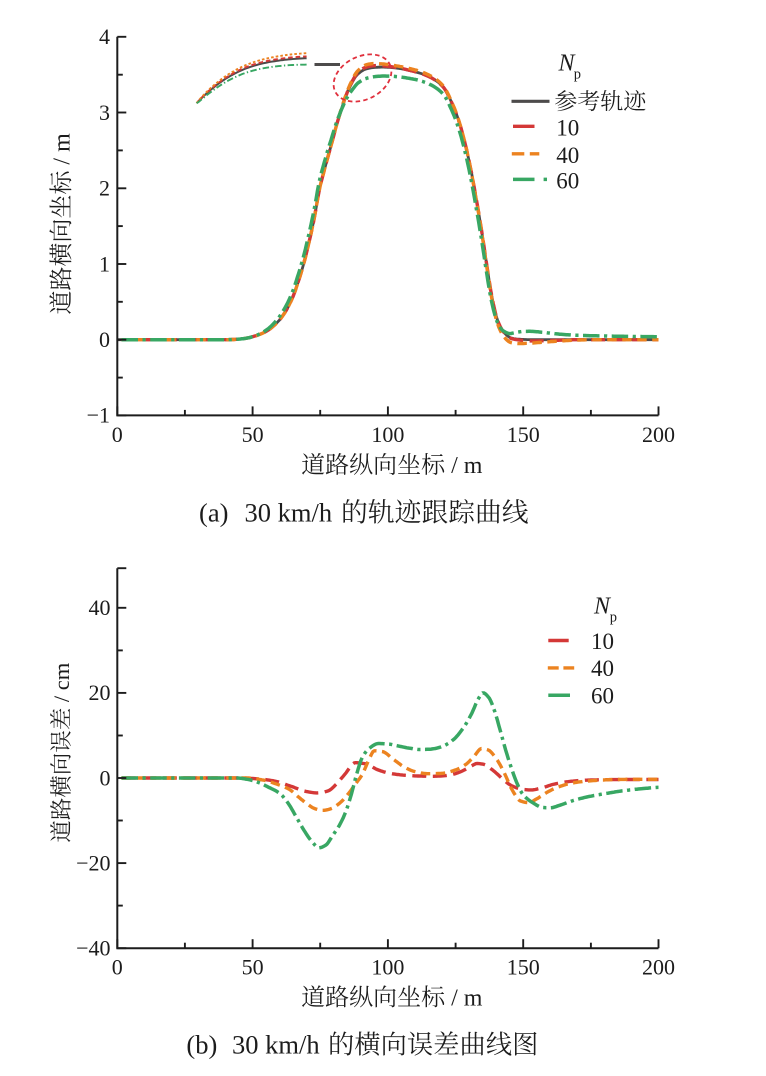 Image resolution: width=766 pixels, height=1076 pixels. What do you see at coordinates (93, 862) in the screenshot?
I see `svg-text: −20` at bounding box center [93, 862].